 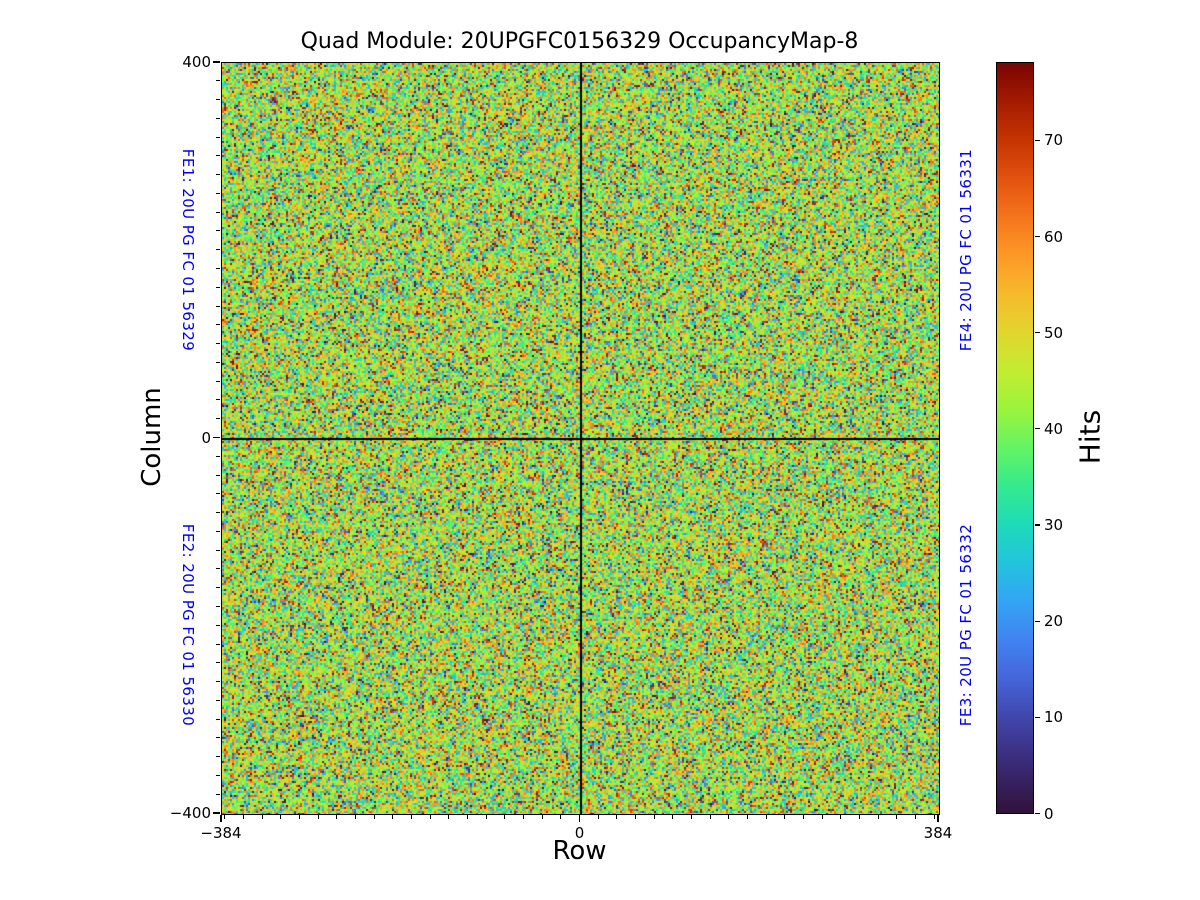 I want to click on fe1-quadrant-label: FE1: 20U PG FC 01 56329, so click(x=188, y=250).